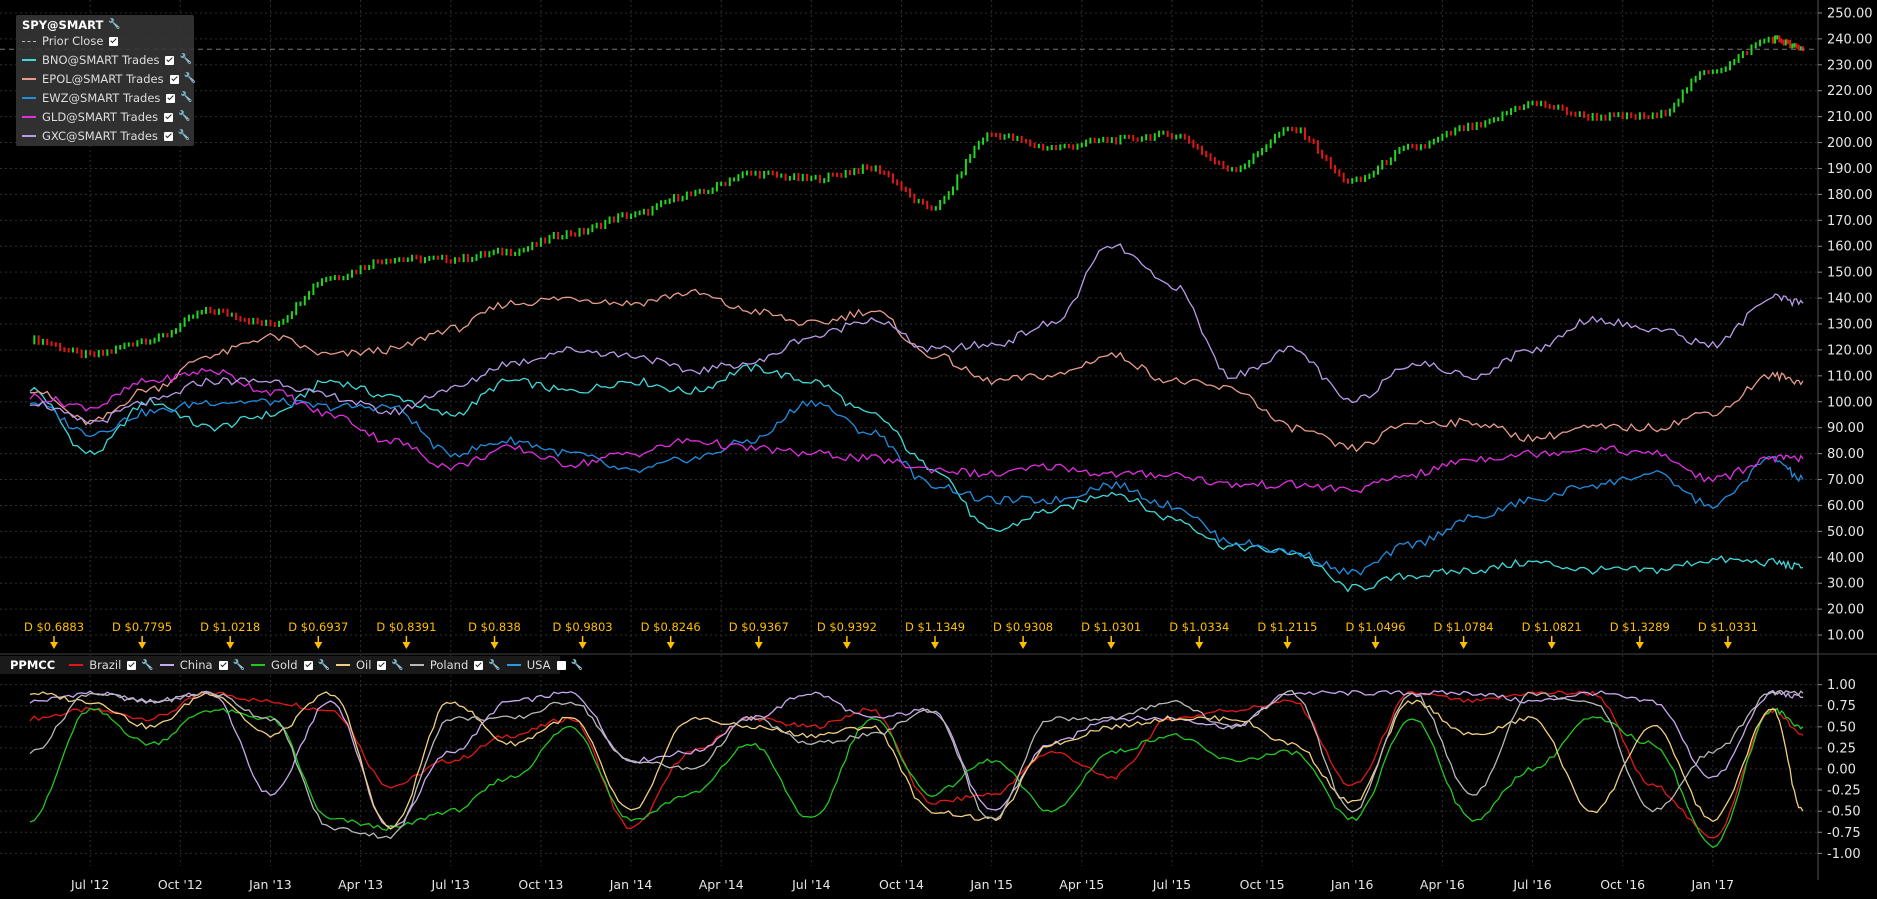 The width and height of the screenshot is (1877, 899). Describe the element at coordinates (544, 665) in the screenshot. I see `ppmcc-legend-item: USA 🔧` at that location.